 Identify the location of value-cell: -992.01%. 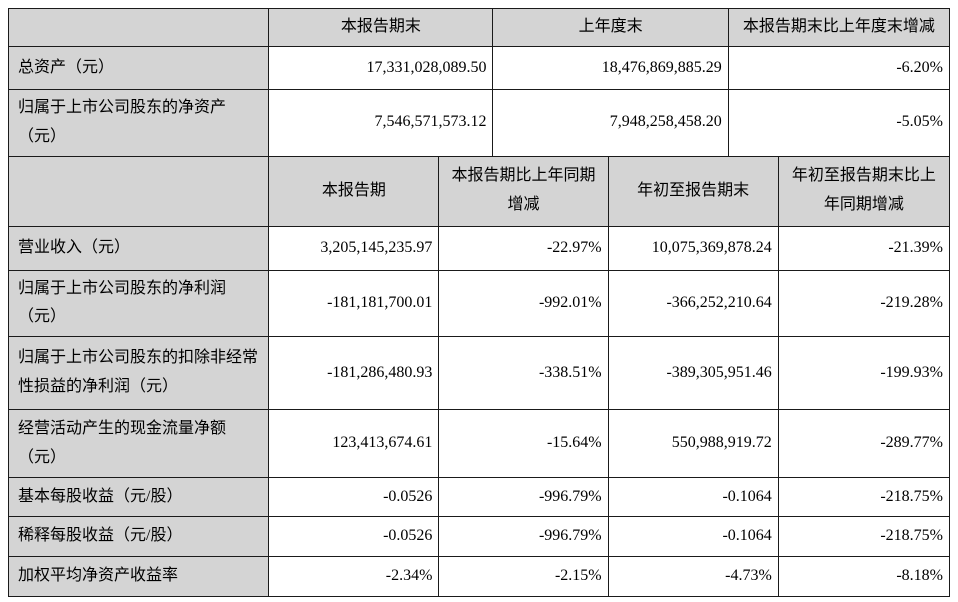
(523, 303).